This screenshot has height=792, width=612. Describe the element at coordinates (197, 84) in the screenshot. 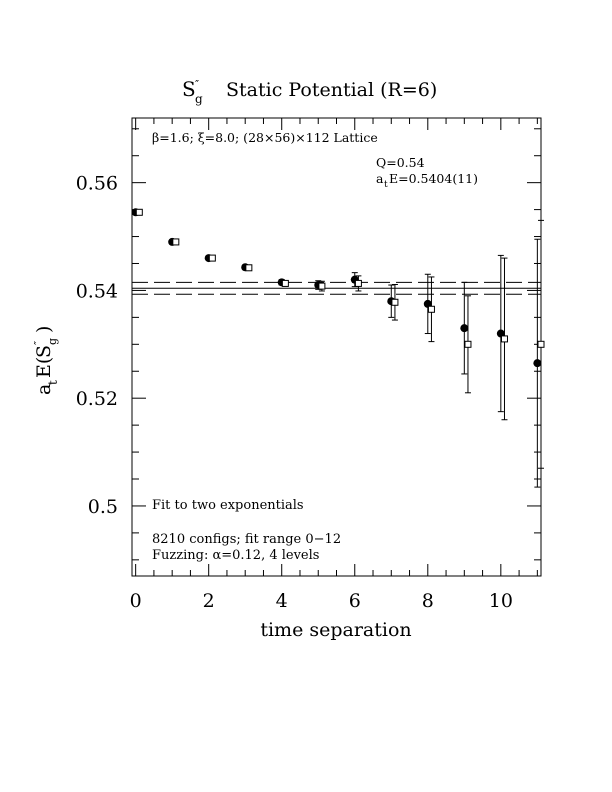

I see `title-symbol-prime: ″` at that location.